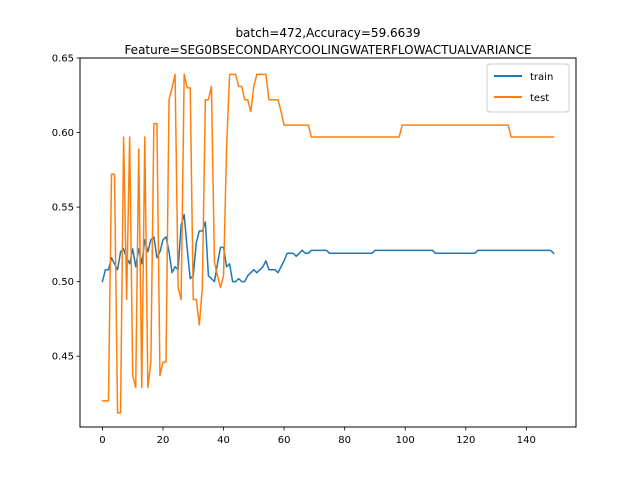 This screenshot has height=480, width=640. I want to click on legend-box, so click(528, 88).